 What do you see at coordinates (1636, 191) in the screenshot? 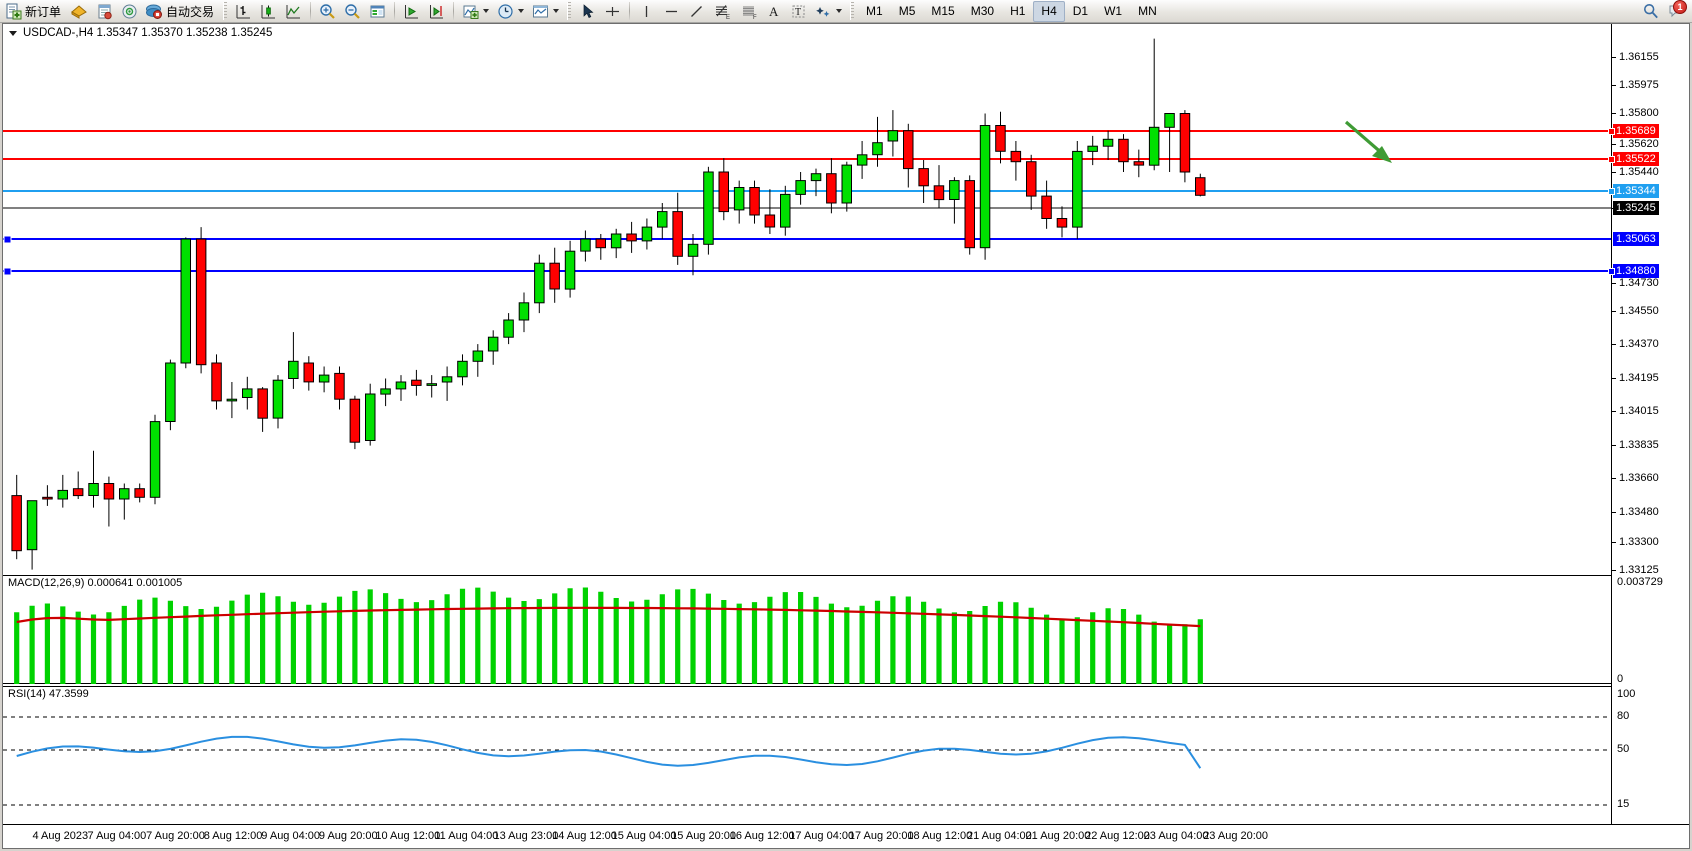
I see `price-badge-pivot-lightblue: 1.35344` at bounding box center [1636, 191].